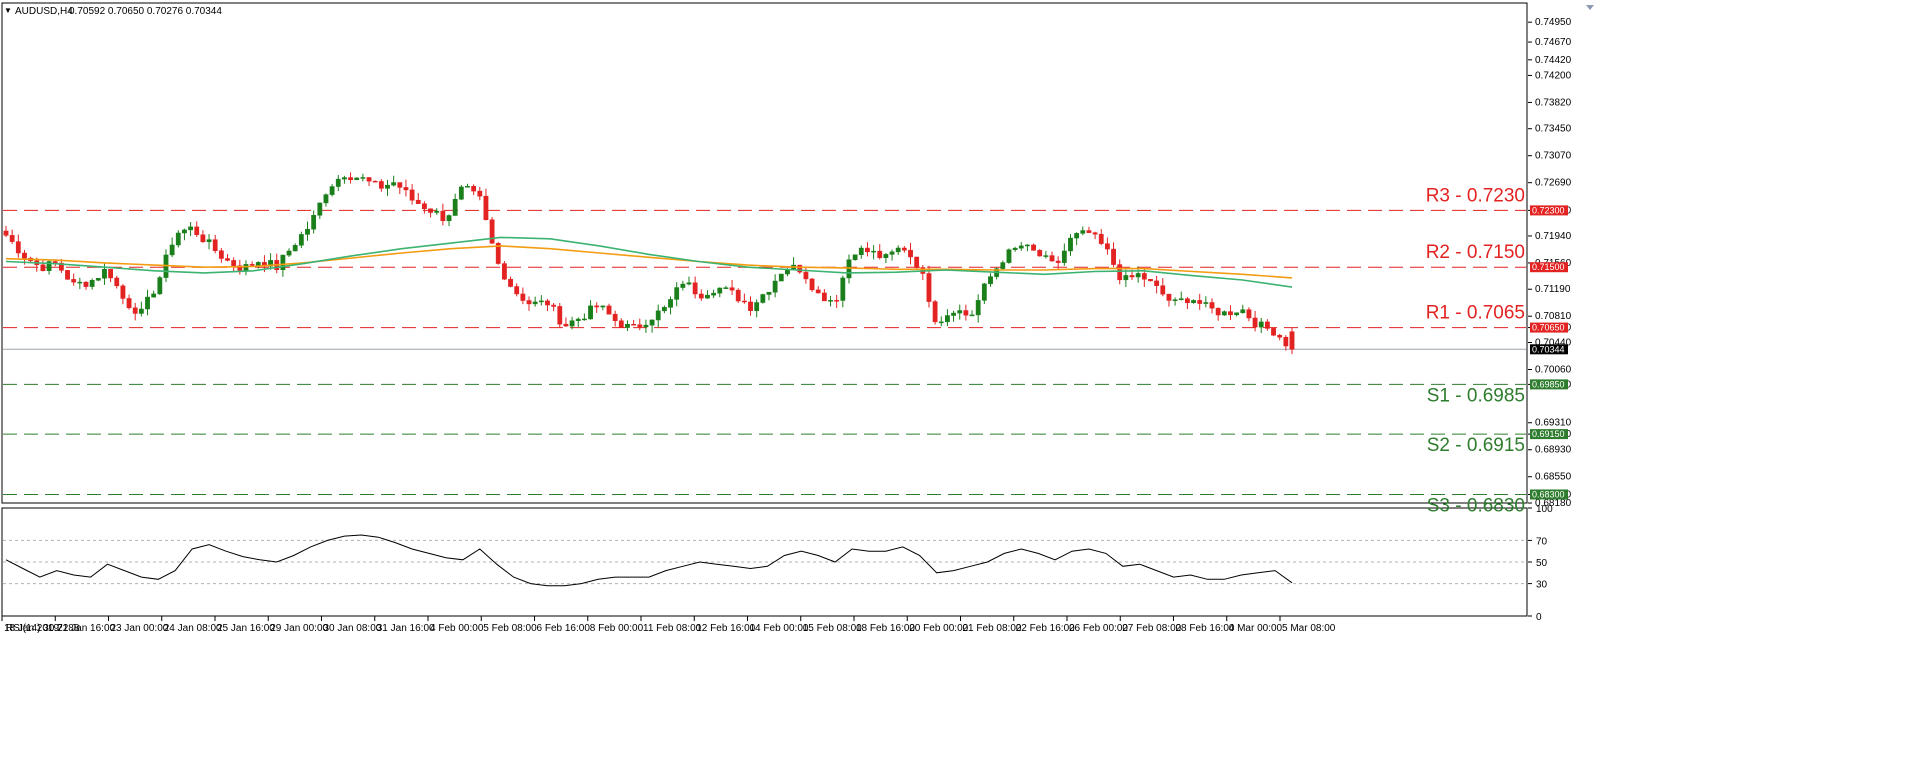 This screenshot has width=1919, height=776. Describe the element at coordinates (1475, 195) in the screenshot. I see `level-label-r3: R3 - 0.7230` at that location.